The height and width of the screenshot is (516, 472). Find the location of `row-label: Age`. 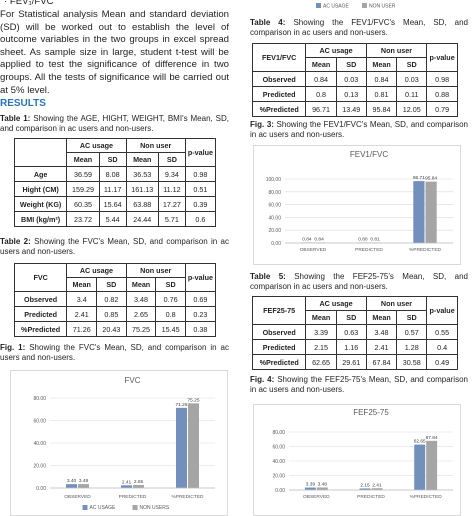

row-label: Age is located at coordinates (40, 174).